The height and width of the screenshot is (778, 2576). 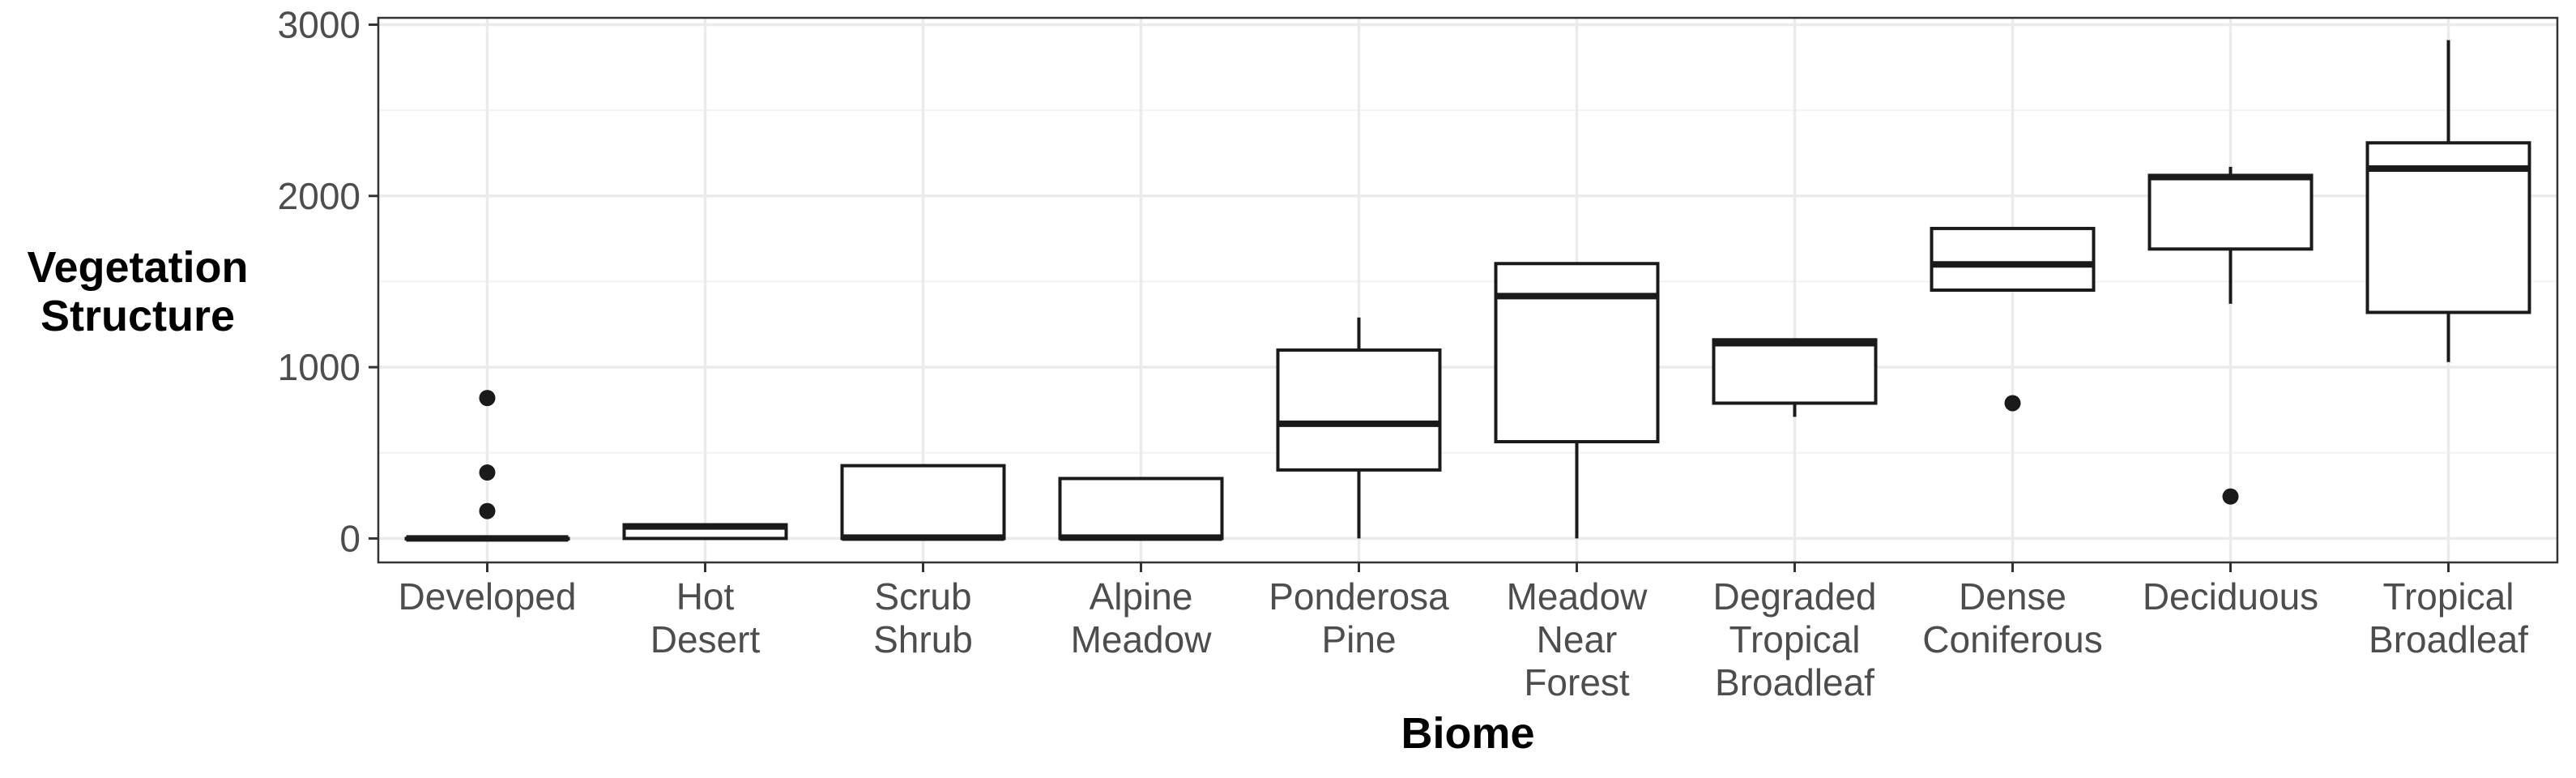 What do you see at coordinates (488, 596) in the screenshot?
I see `x-tick-label: Developed` at bounding box center [488, 596].